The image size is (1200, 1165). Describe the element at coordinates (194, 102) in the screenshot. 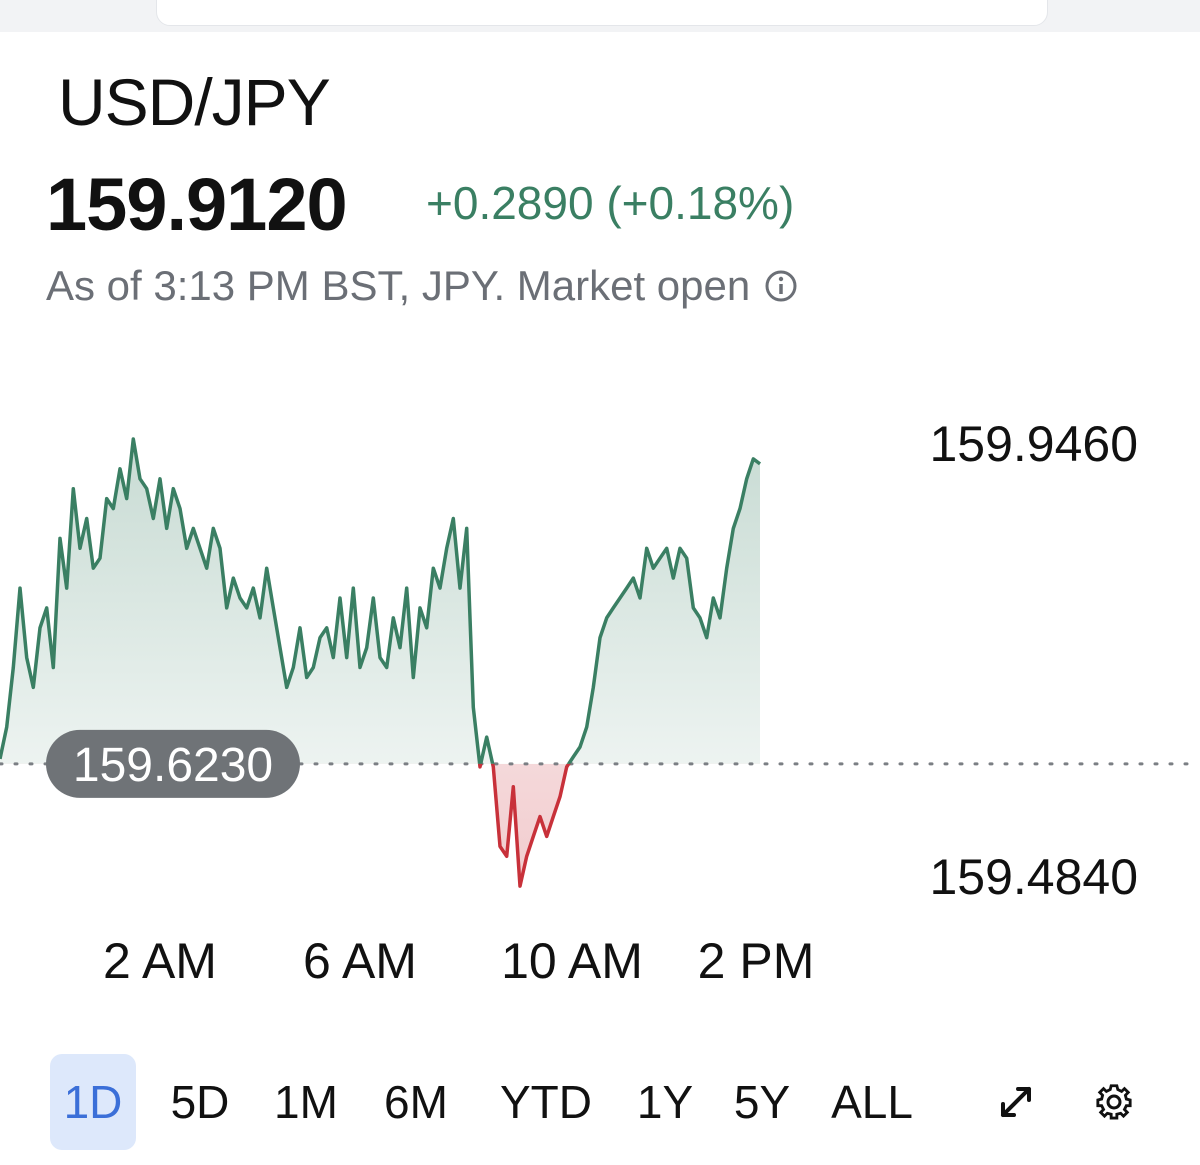

I see `symbol-title: USD/JPY` at that location.